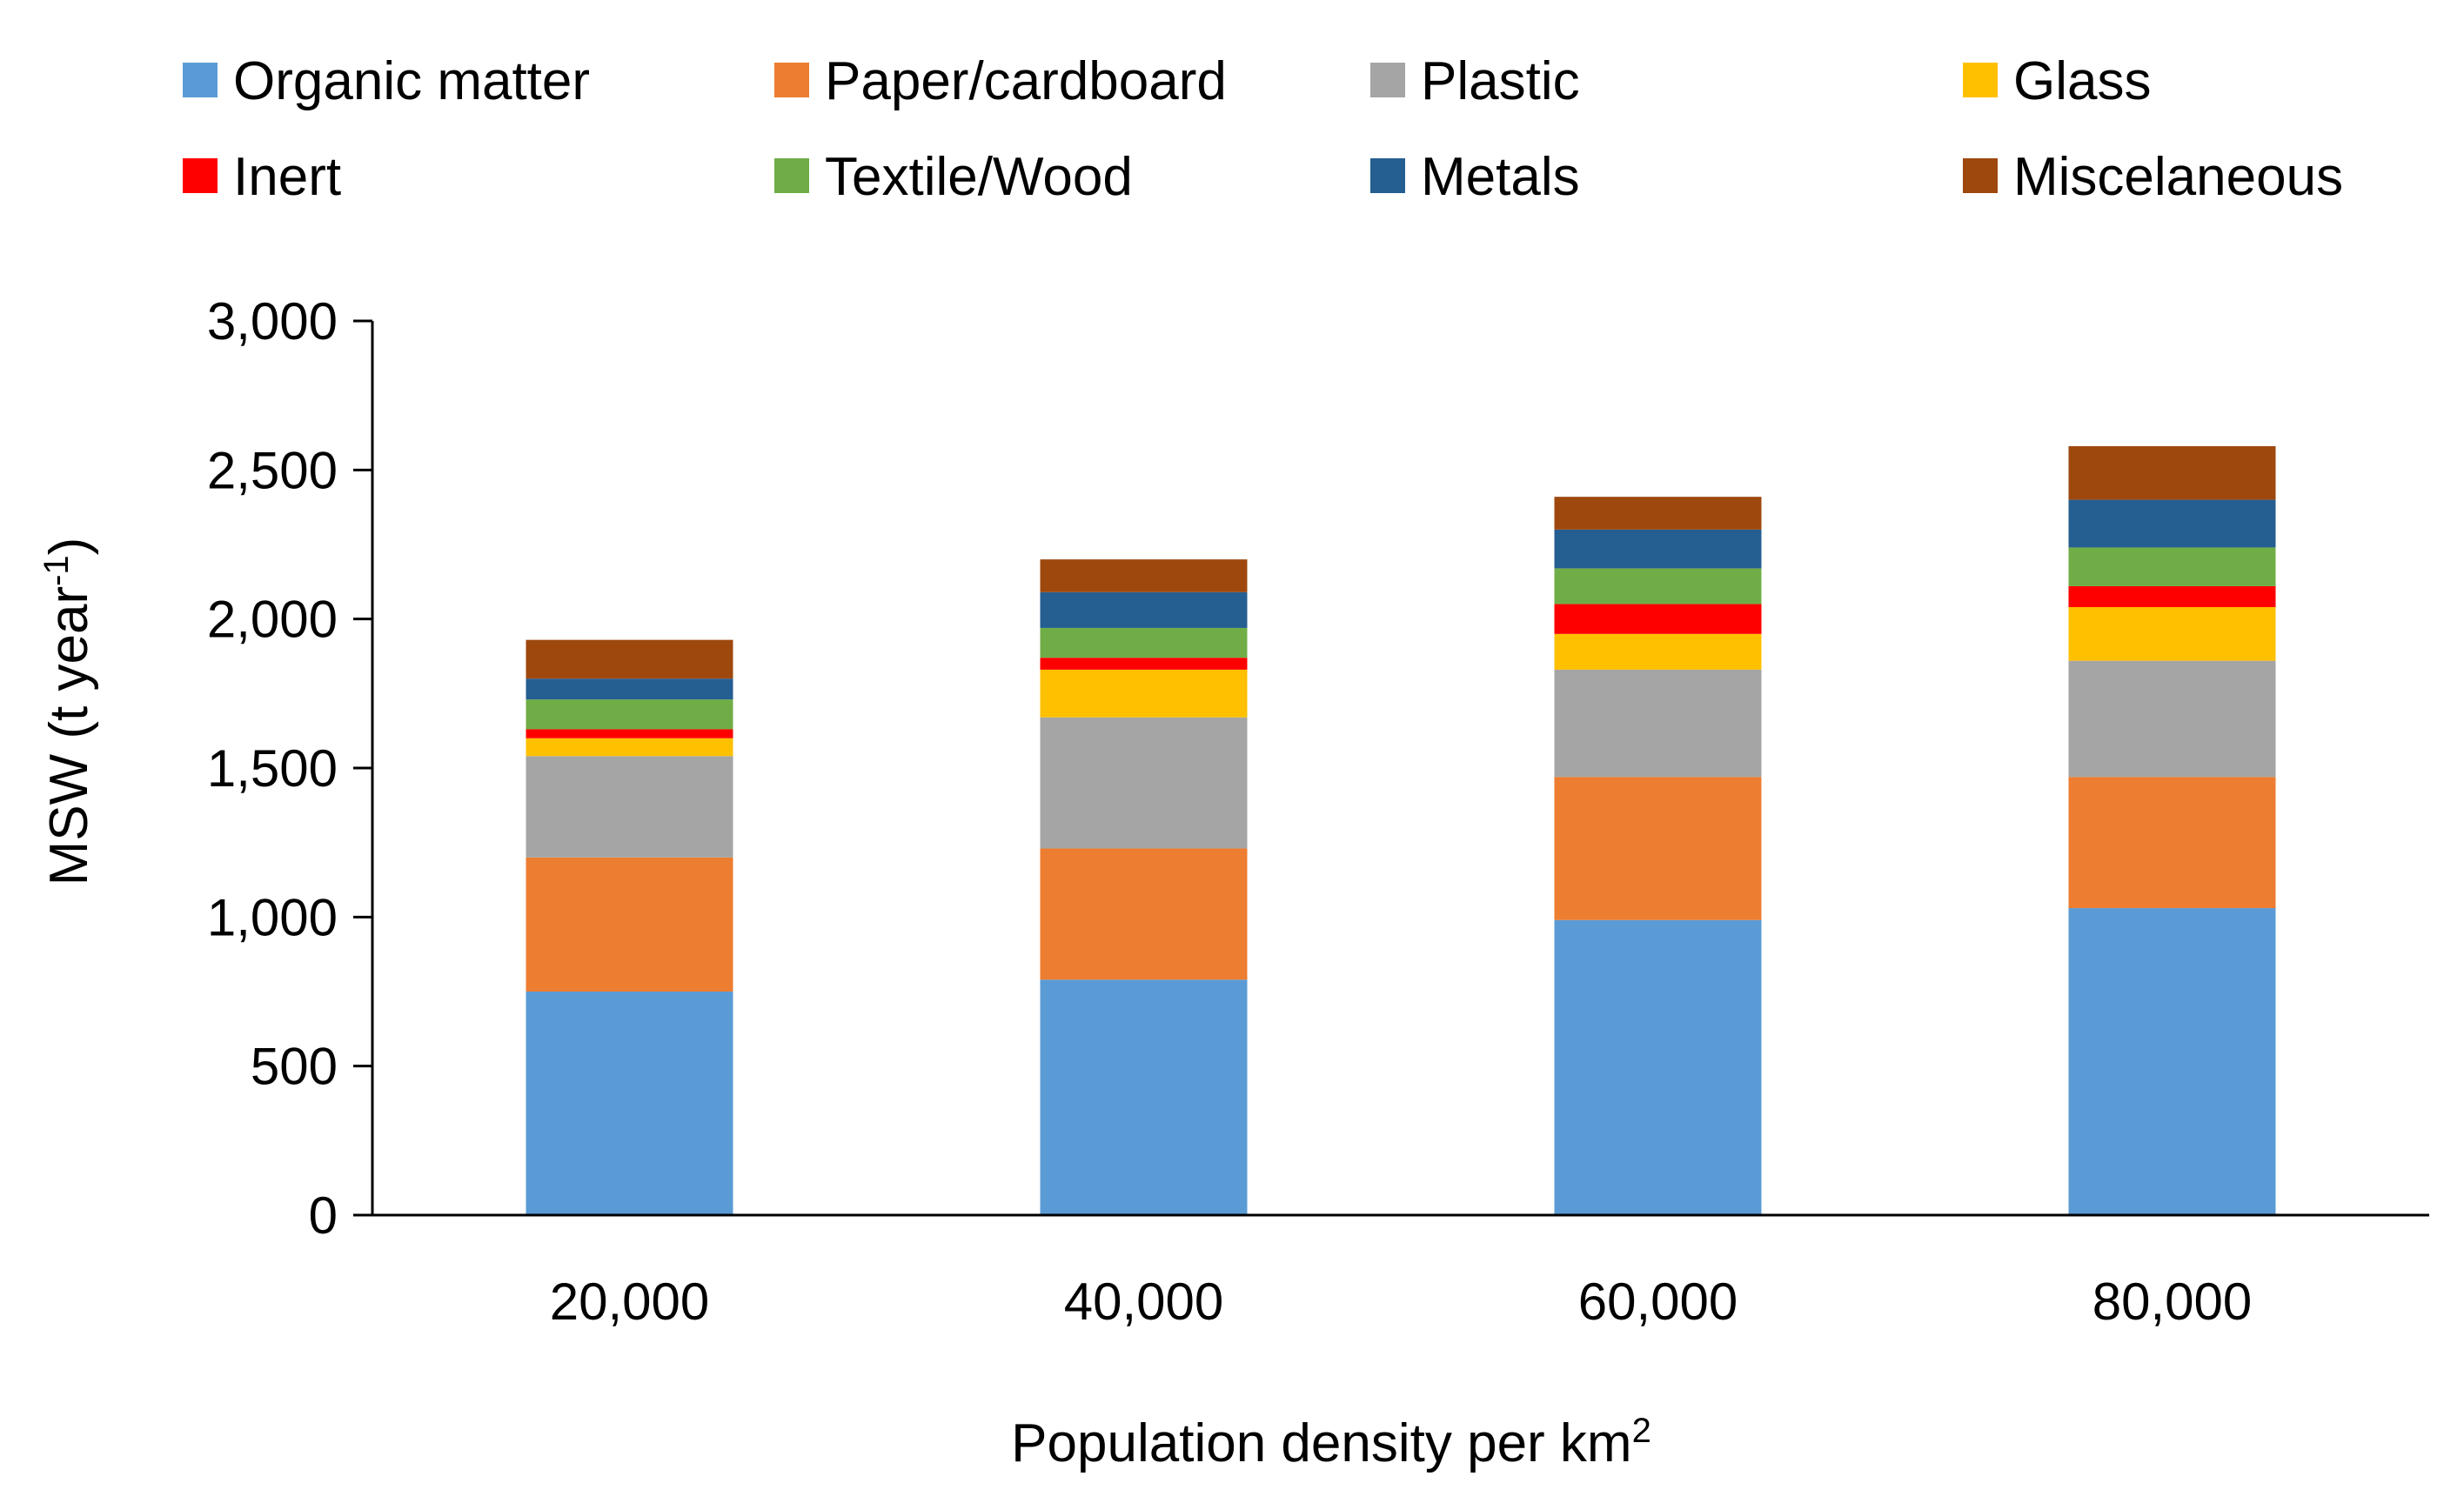 This screenshot has height=1503, width=2464. I want to click on legend-label: Glass, so click(2082, 81).